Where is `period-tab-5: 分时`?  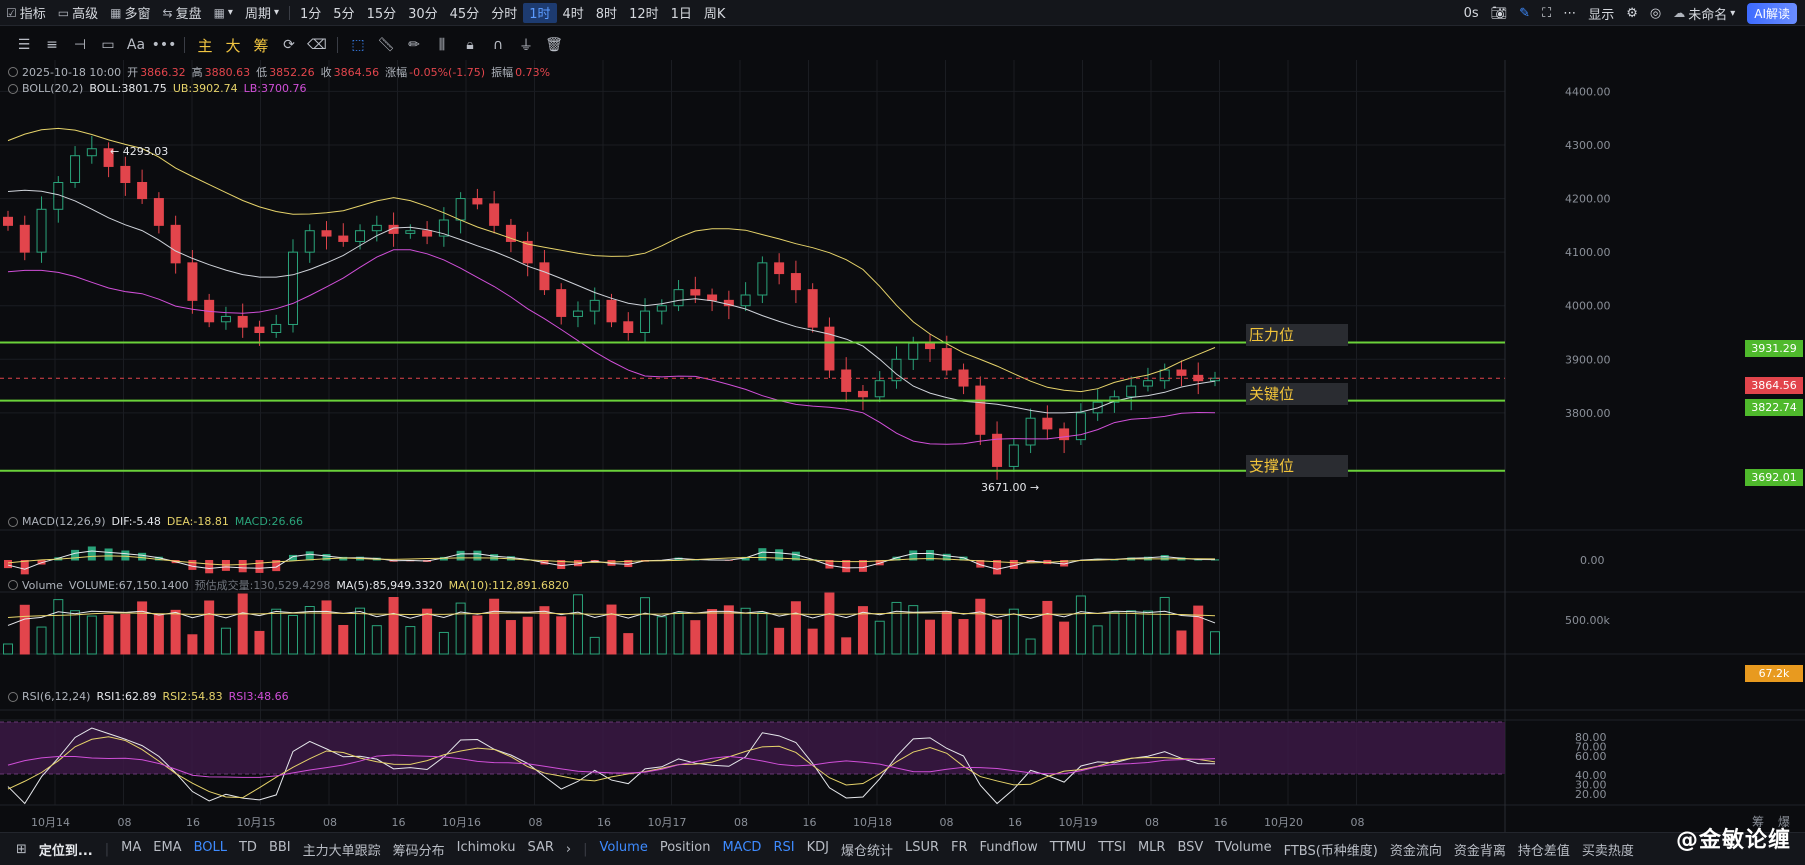
period-tab-5: 分时 is located at coordinates (504, 14).